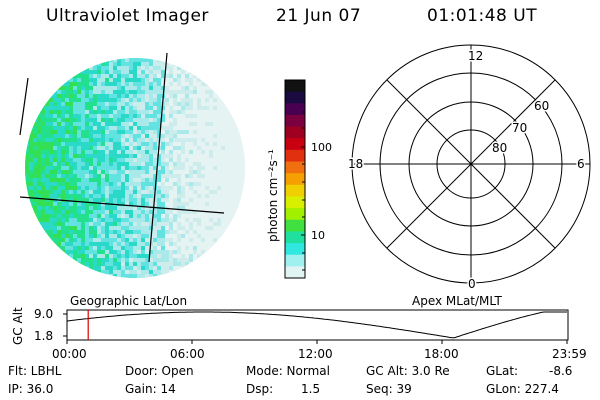 This screenshot has width=600, height=400. Describe the element at coordinates (569, 354) in the screenshot. I see `time-tick-2359: 23:59` at that location.